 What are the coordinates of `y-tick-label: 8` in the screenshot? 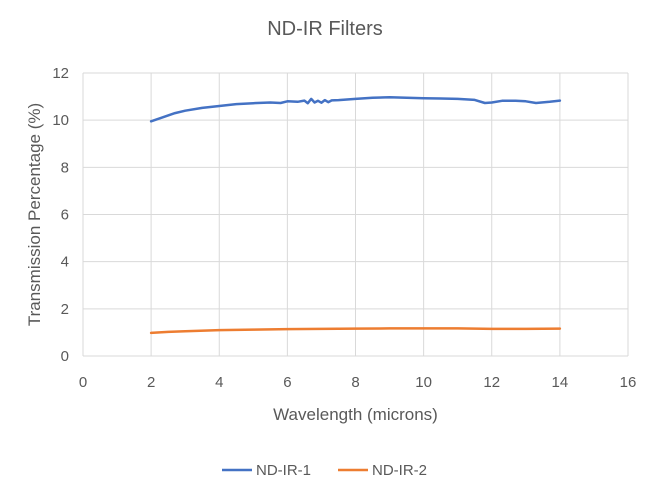 It's located at (65, 167).